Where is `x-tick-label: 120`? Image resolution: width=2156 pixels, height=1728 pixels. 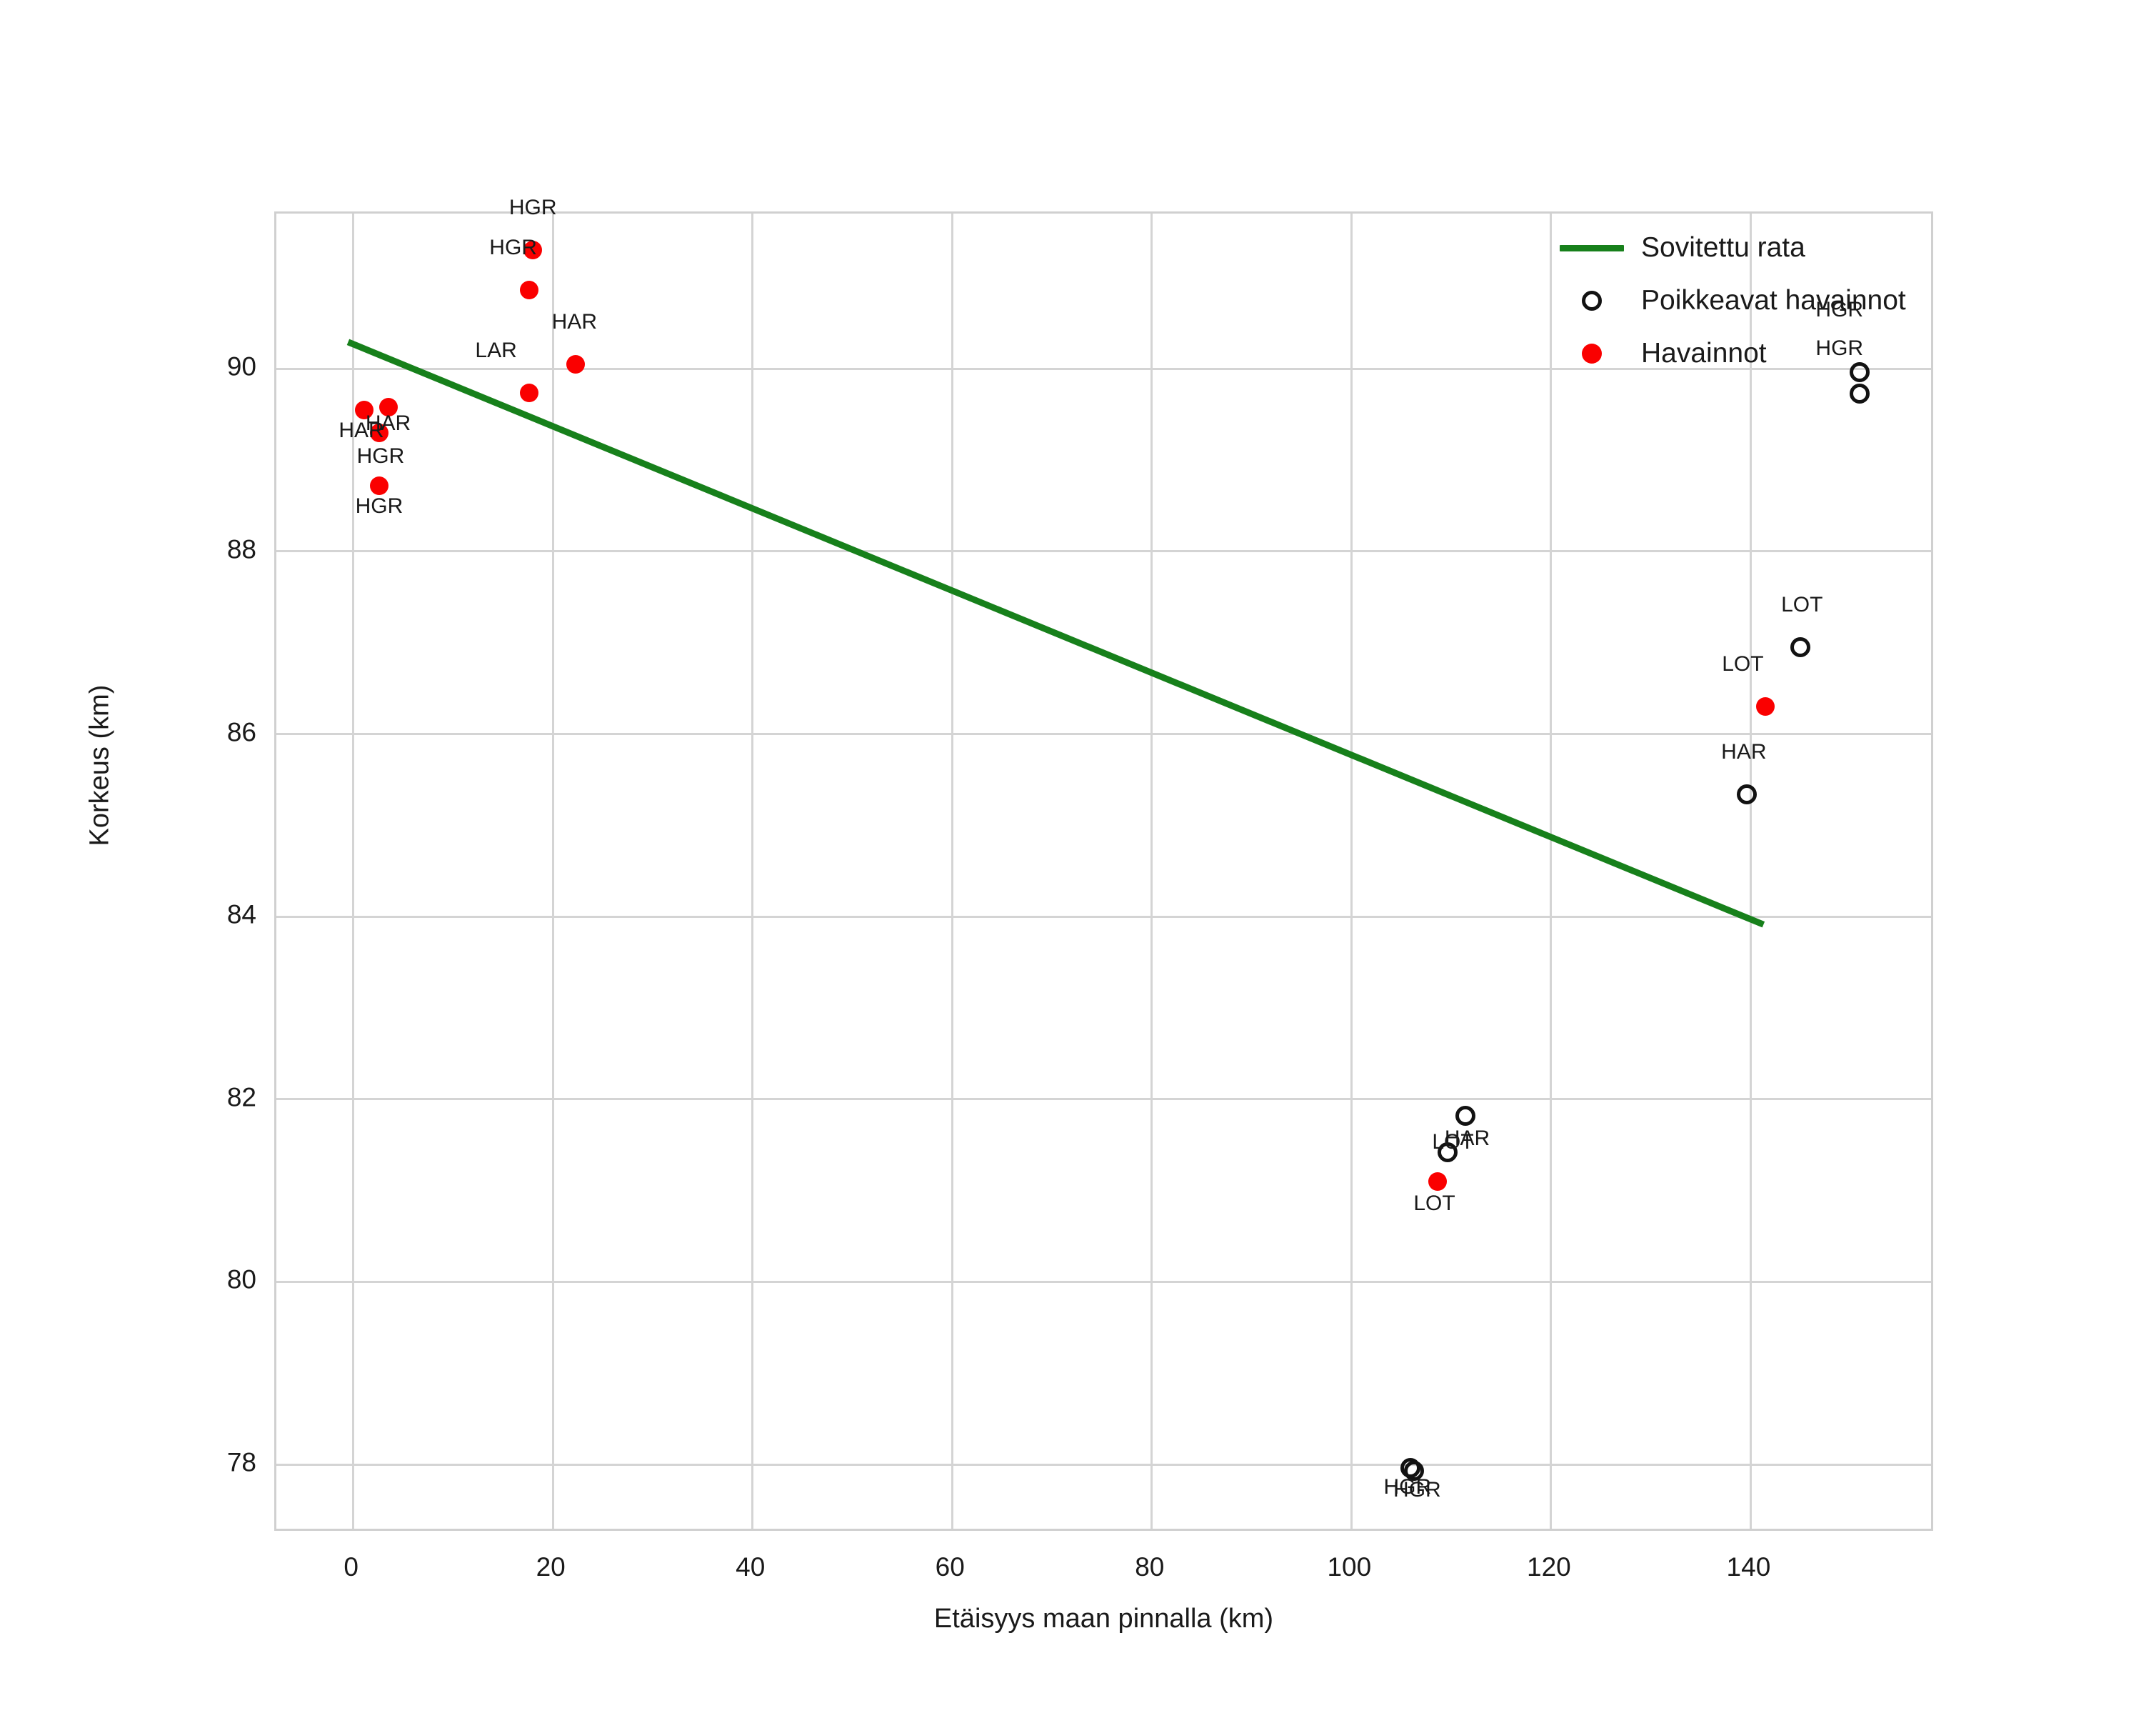
x-tick-label: 120 is located at coordinates (1549, 1567).